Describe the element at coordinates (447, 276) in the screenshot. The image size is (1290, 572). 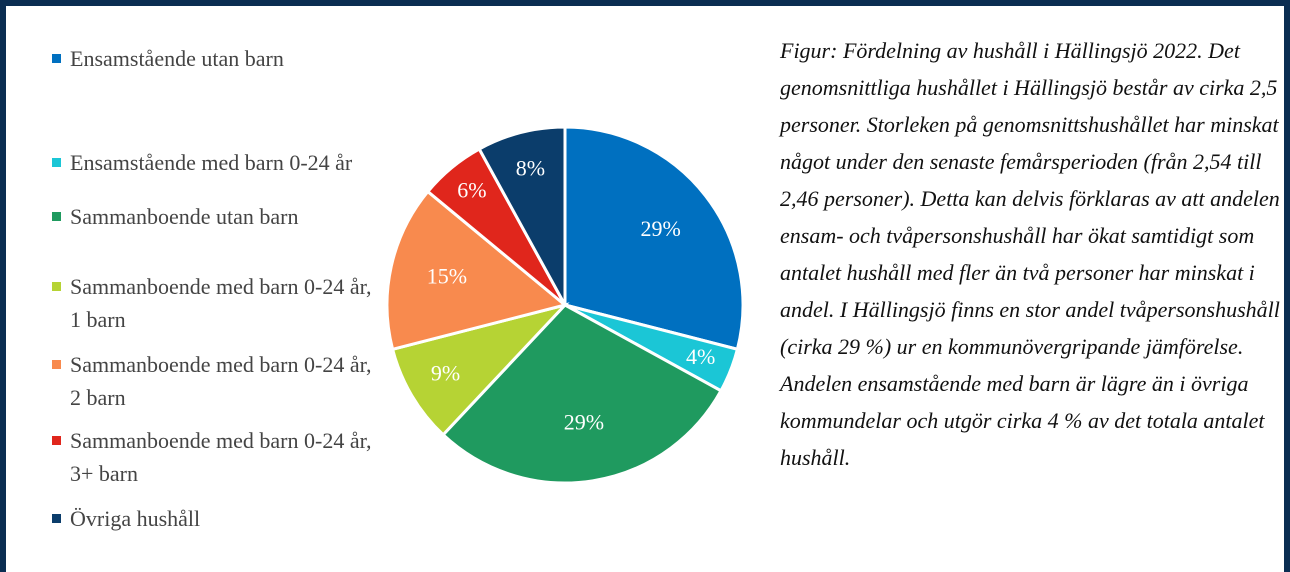
I see `value-label: 15%` at that location.